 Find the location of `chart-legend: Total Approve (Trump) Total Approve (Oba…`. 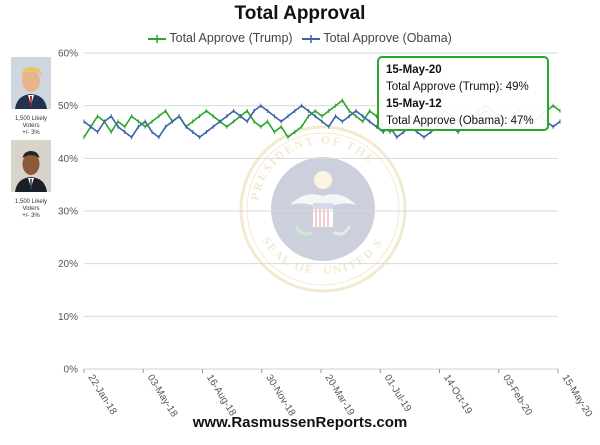

chart-legend: Total Approve (Trump) Total Approve (Oba… is located at coordinates (300, 38).